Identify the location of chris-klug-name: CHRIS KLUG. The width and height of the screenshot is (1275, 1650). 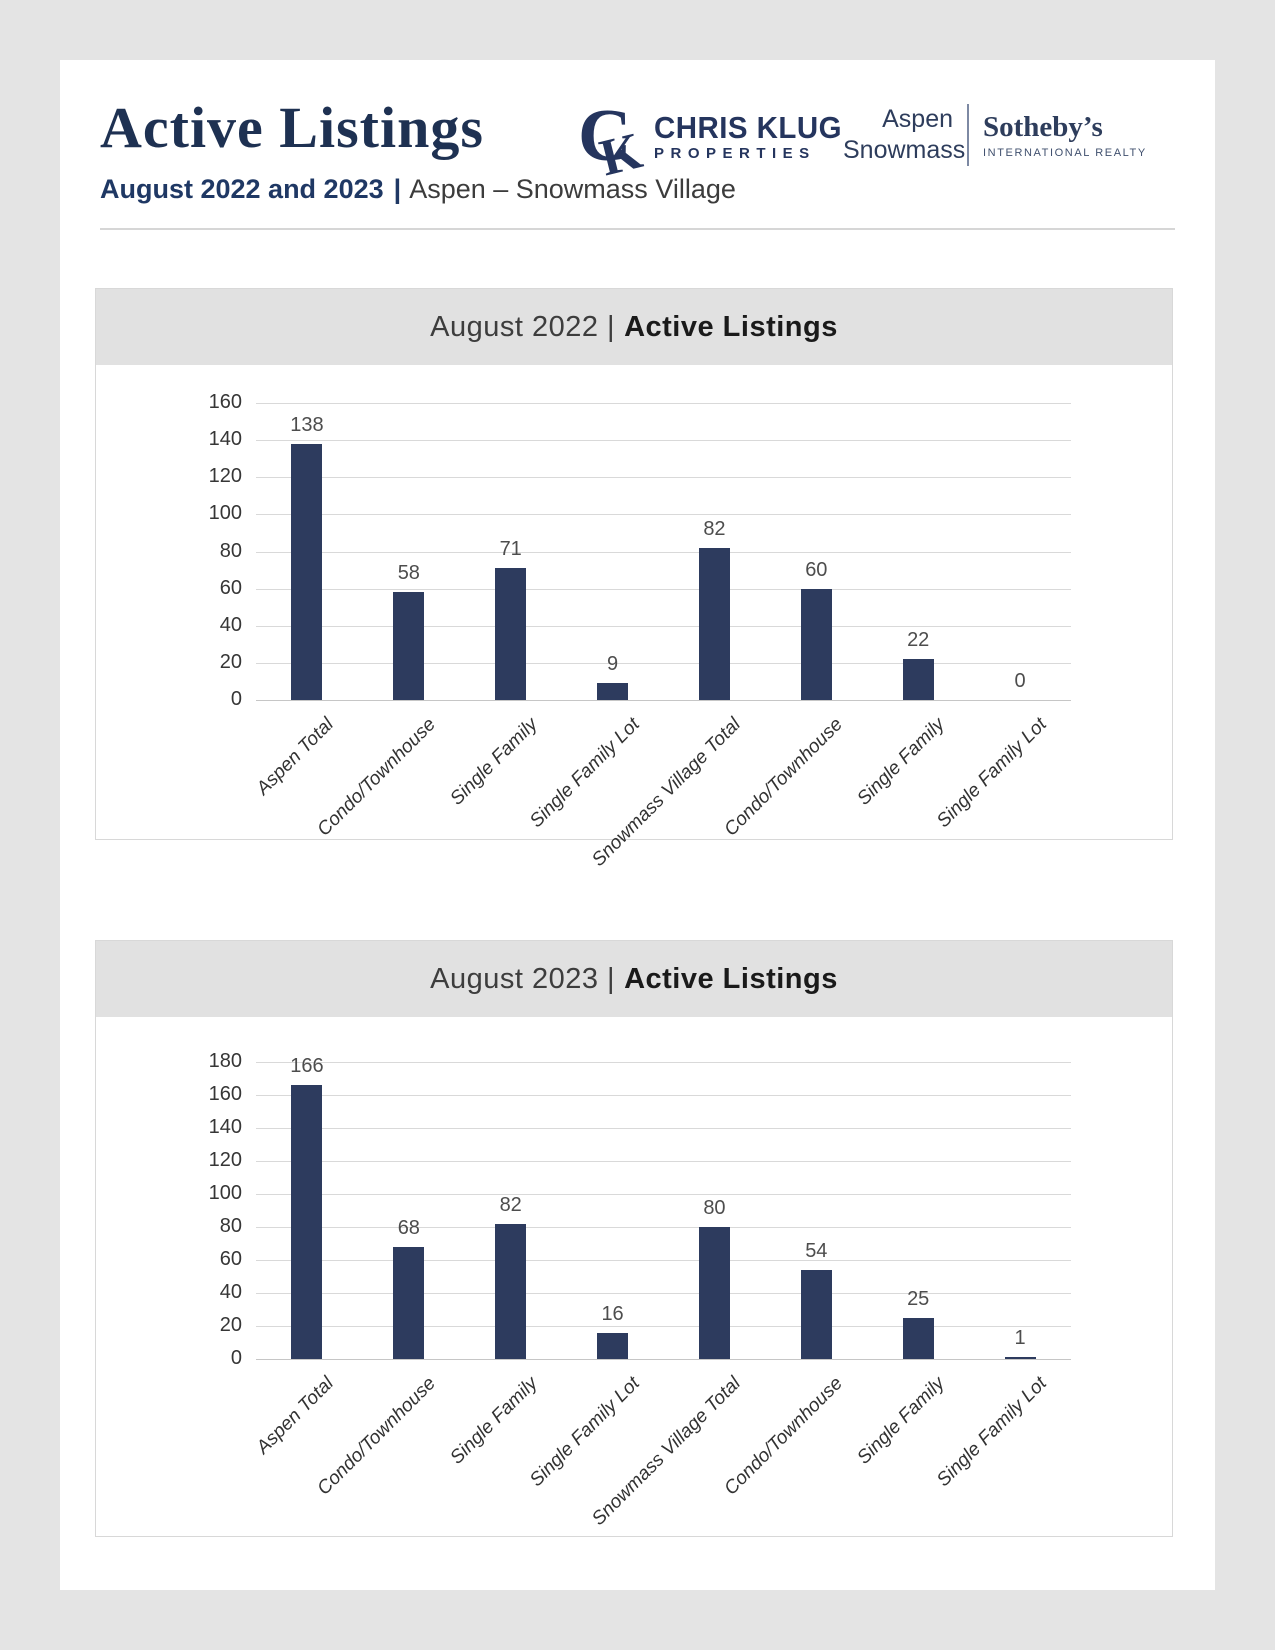
(748, 127).